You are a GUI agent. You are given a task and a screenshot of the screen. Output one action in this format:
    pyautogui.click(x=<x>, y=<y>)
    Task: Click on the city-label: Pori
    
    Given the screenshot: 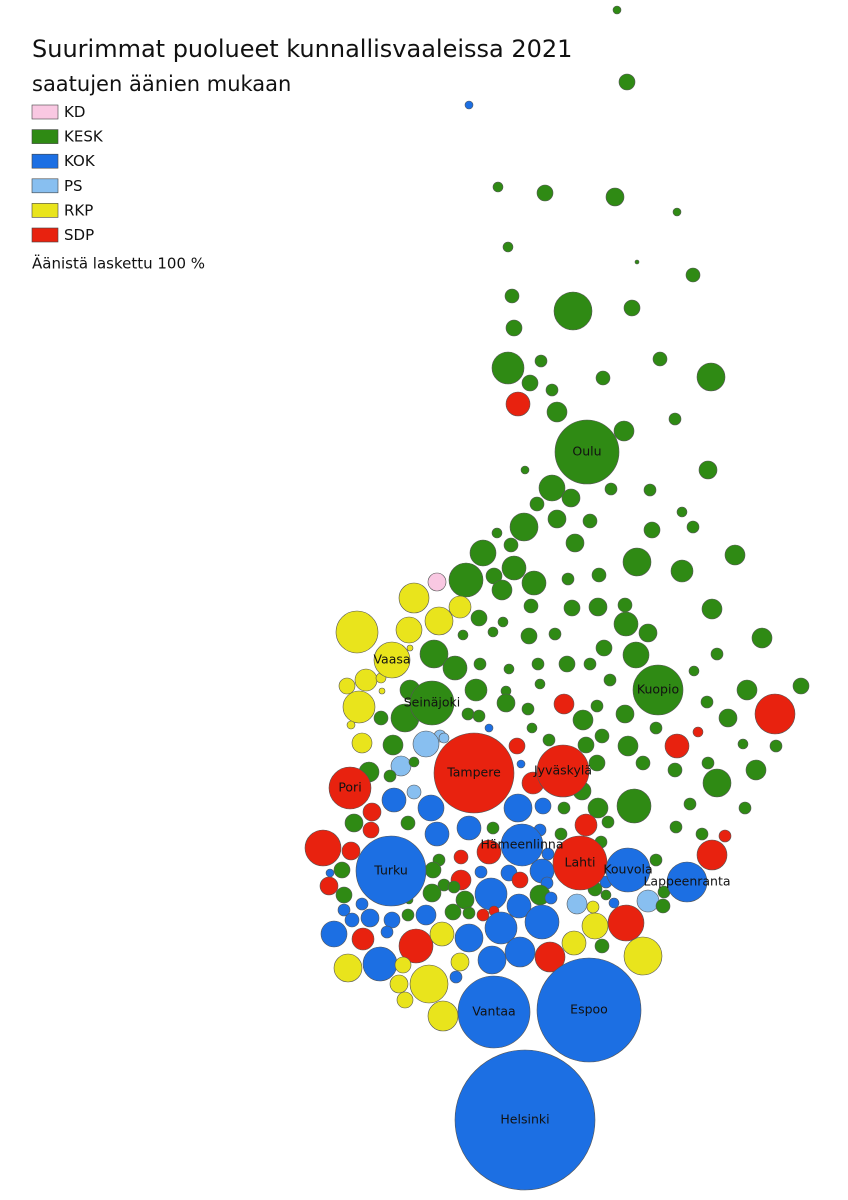 What is the action you would take?
    pyautogui.click(x=349, y=787)
    